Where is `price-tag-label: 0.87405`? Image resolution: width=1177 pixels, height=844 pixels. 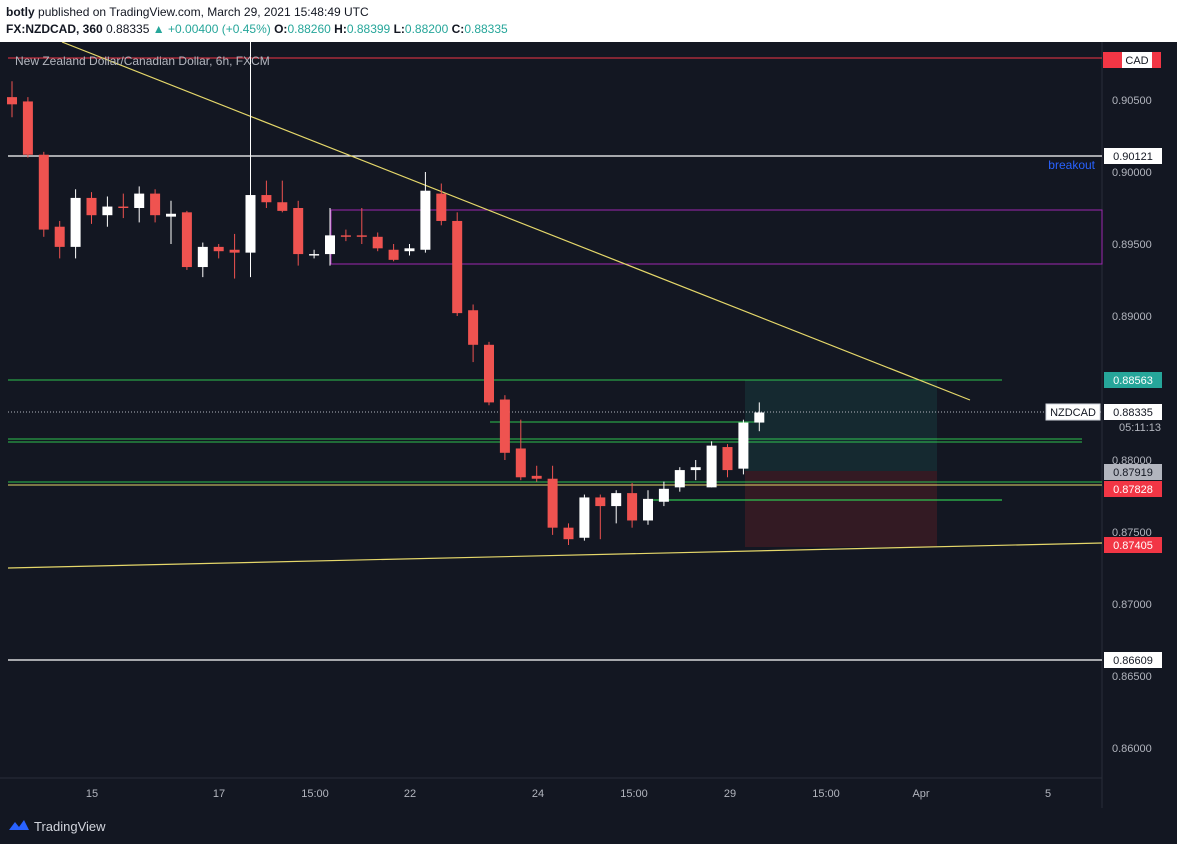
price-tag-label: 0.87405 is located at coordinates (1133, 546).